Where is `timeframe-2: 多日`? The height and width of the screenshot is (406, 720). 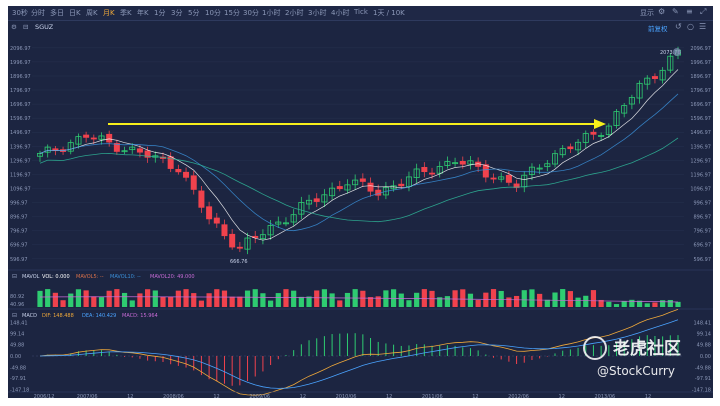
timeframe-2: 多日 is located at coordinates (57, 13).